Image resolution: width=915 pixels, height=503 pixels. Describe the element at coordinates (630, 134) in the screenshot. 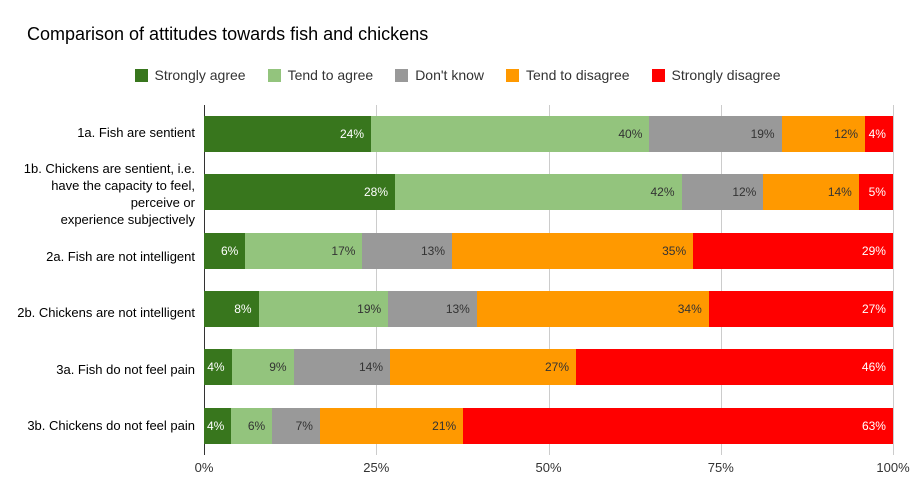

I see `bar-segment-label: 40%` at that location.